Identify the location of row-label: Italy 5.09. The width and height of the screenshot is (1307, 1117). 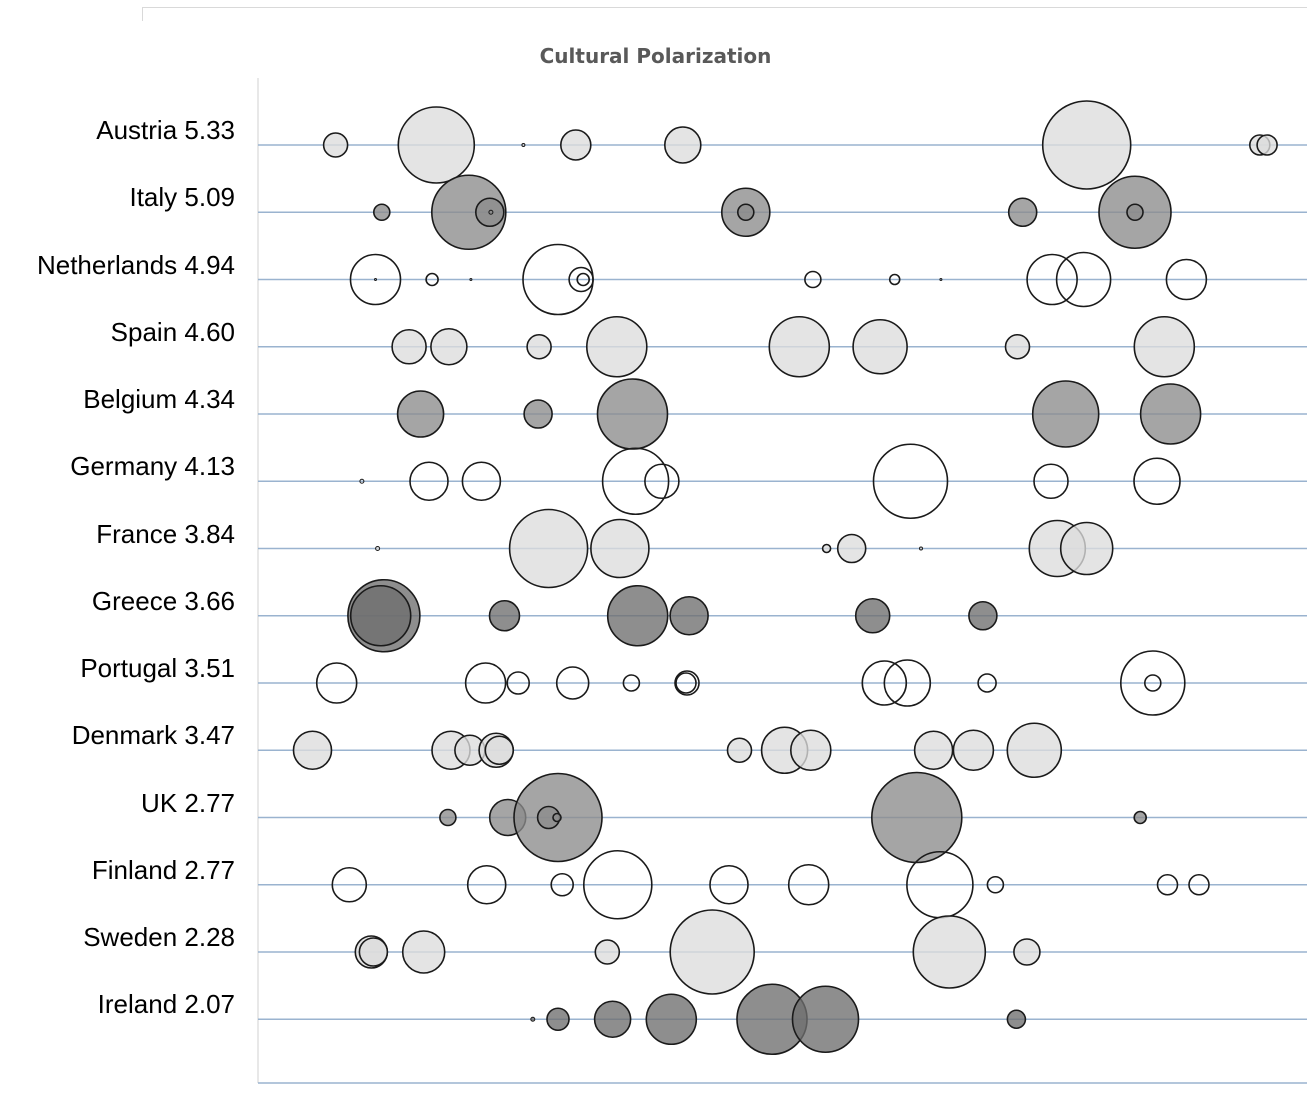
(182, 197).